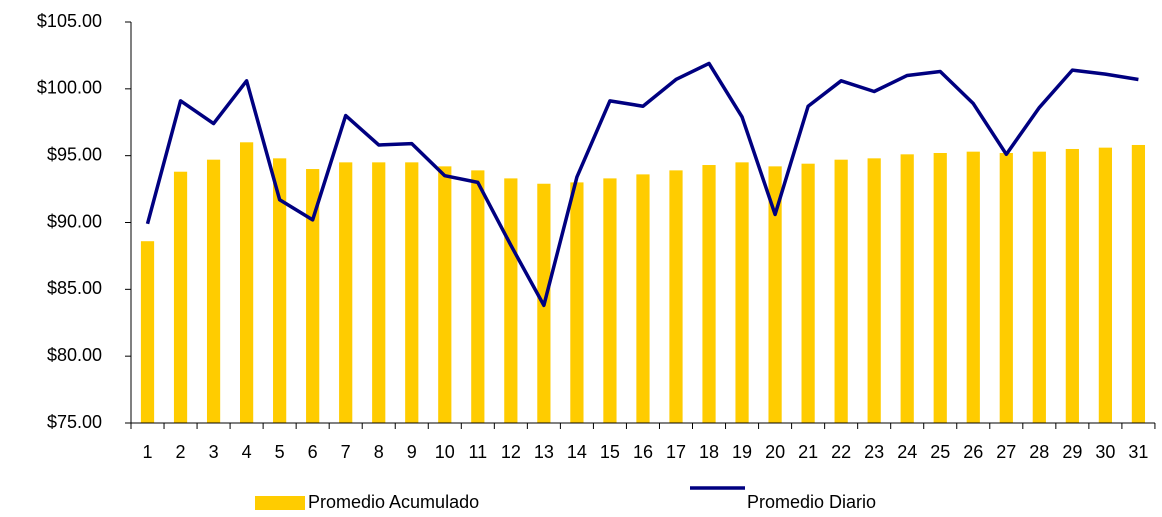  What do you see at coordinates (393, 502) in the screenshot?
I see `legend-label: Promedio Acumulado` at bounding box center [393, 502].